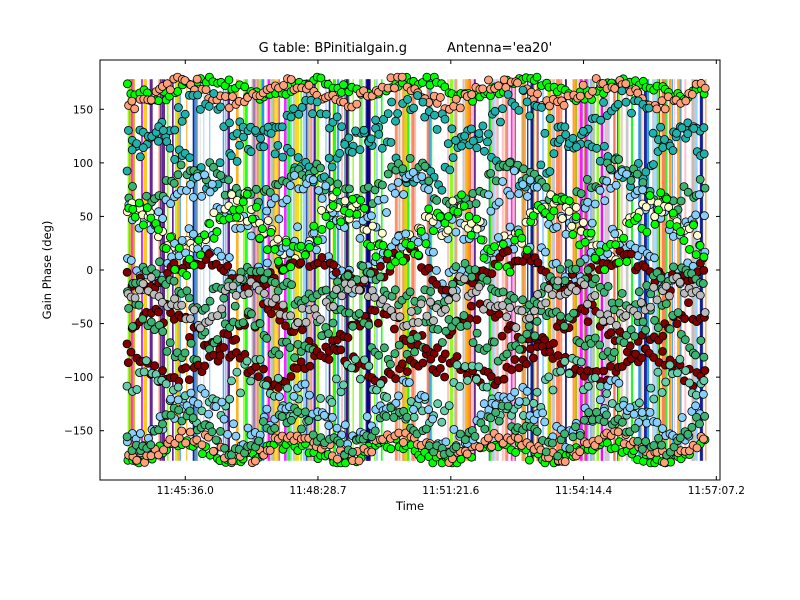 This screenshot has width=800, height=600. I want to click on y-axis-label: Gain Phase (deg), so click(47, 270).